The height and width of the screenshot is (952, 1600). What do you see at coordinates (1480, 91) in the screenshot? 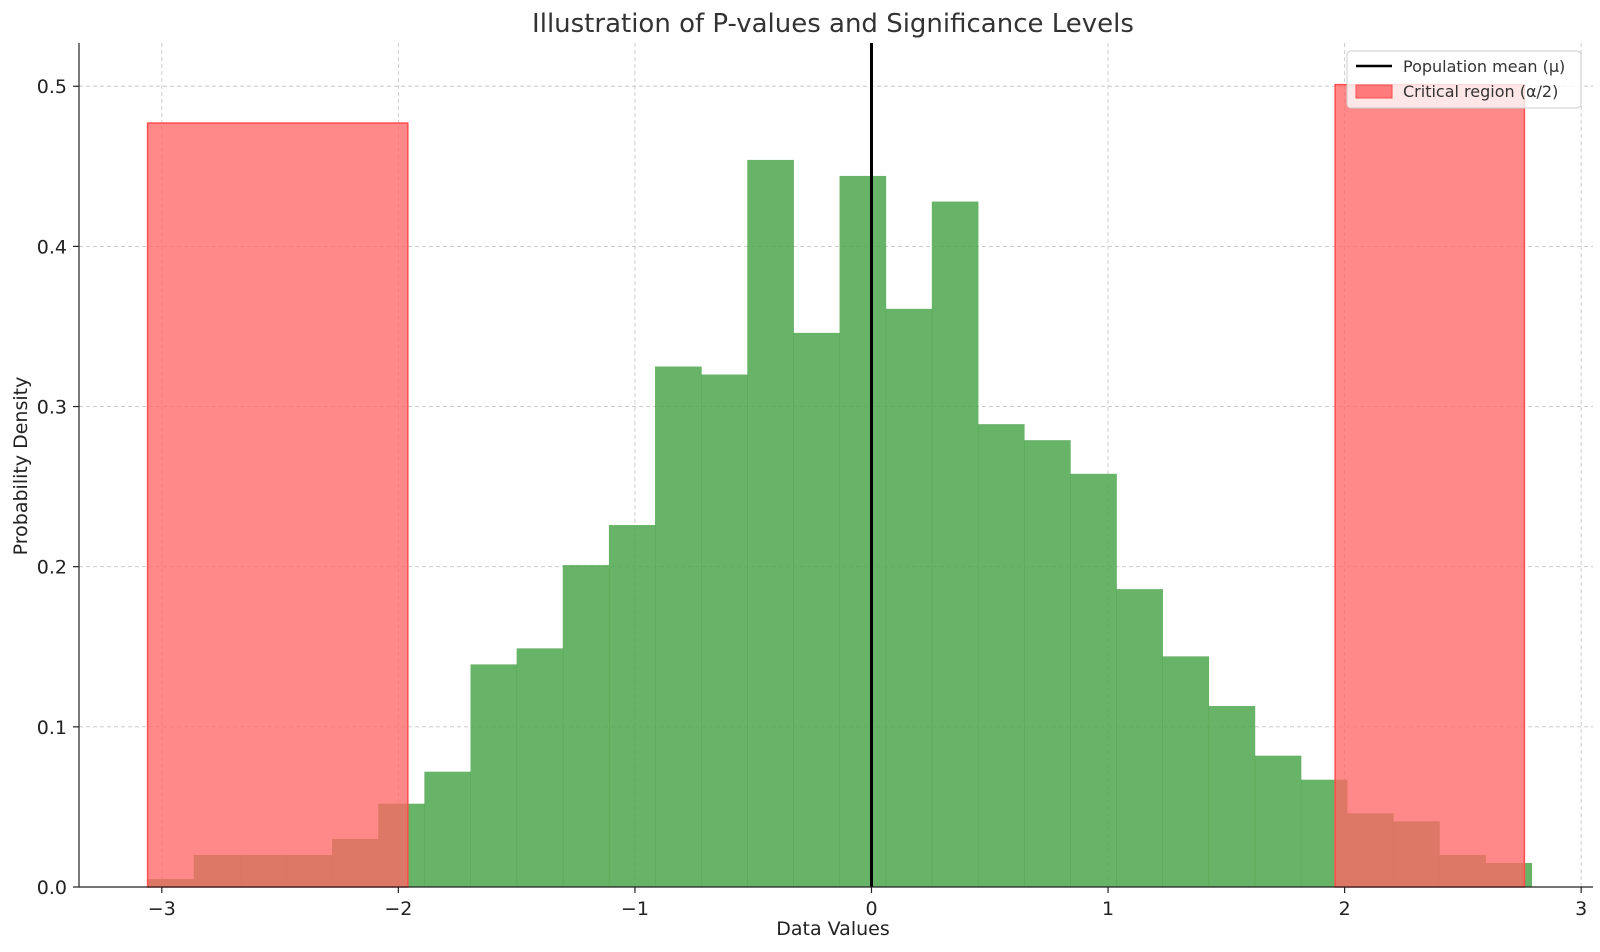
I see `legend-critical-label: Critical region (α/2)` at bounding box center [1480, 91].